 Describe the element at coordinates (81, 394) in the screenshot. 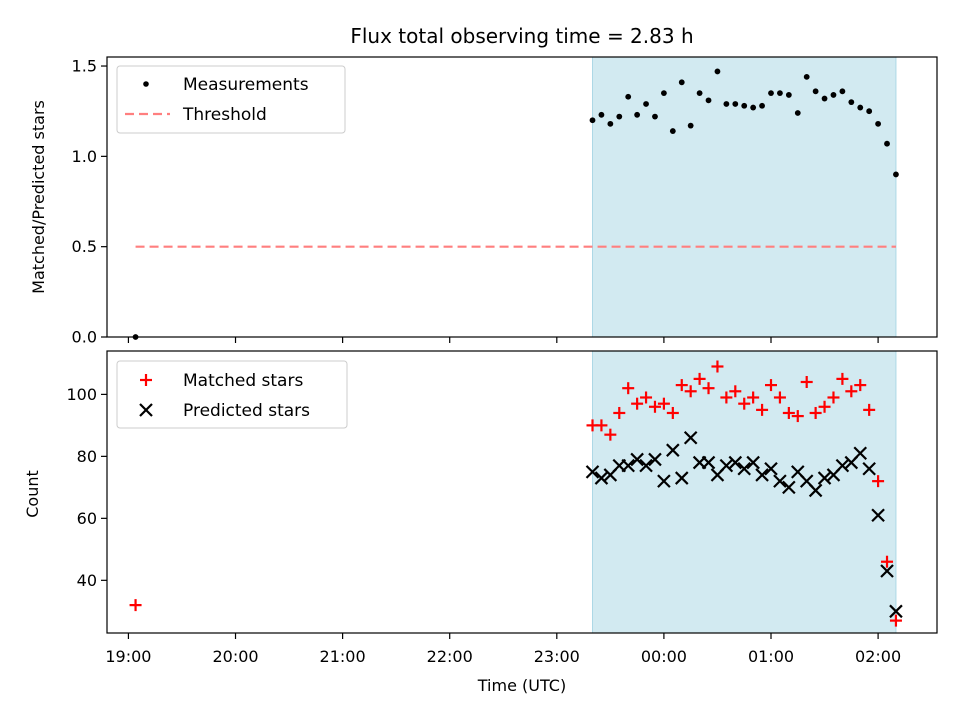

I see `y-tick-label: 100` at that location.